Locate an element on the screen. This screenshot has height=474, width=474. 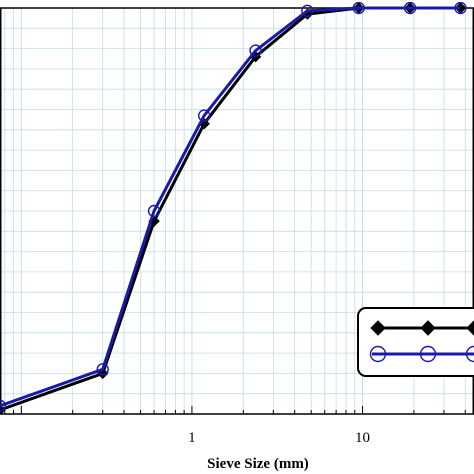
x-tick-label: 10 is located at coordinates (362, 438).